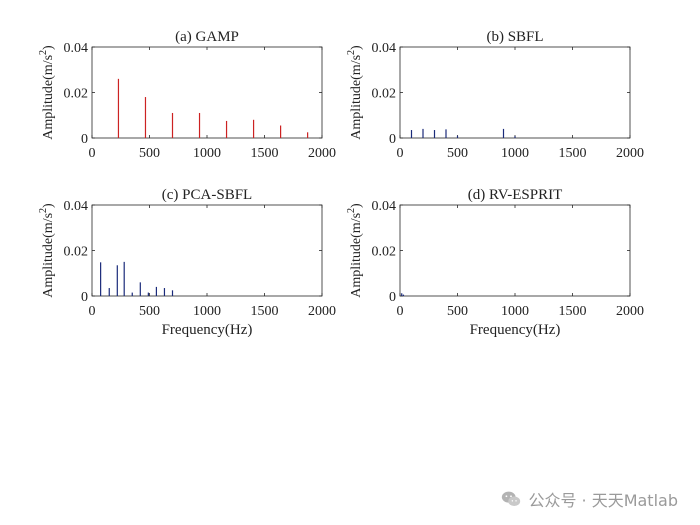  Describe the element at coordinates (514, 37) in the screenshot. I see `subplot-title: (b) SBFL` at that location.